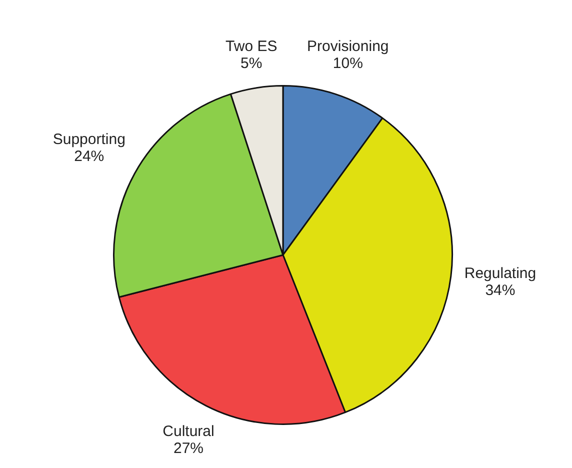 This screenshot has width=572, height=468. What do you see at coordinates (500, 291) in the screenshot?
I see `data-label: 34%` at bounding box center [500, 291].